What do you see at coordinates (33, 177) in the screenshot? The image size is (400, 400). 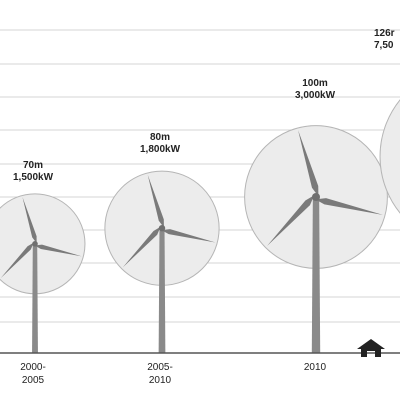 I see `power-label: 1,500kW` at bounding box center [33, 177].